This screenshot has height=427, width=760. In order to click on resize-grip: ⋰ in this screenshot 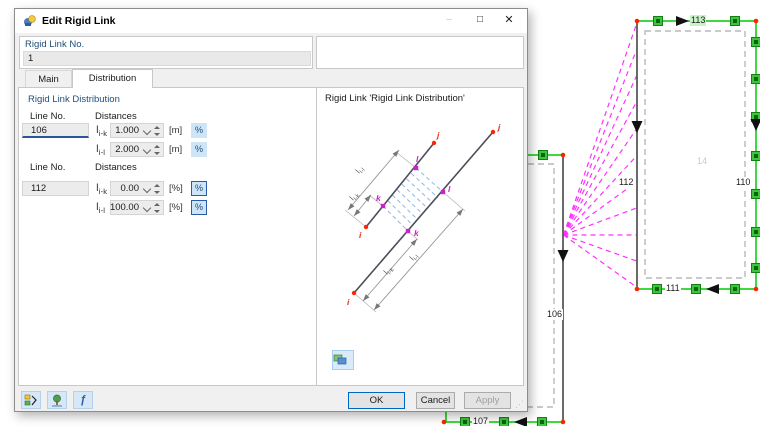, I will do `click(519, 404)`.